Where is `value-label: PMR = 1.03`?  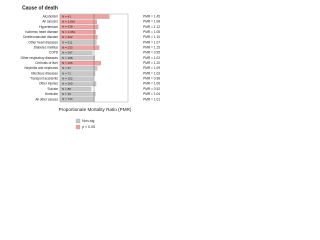 value-label: PMR = 1.03 is located at coordinates (151, 73).